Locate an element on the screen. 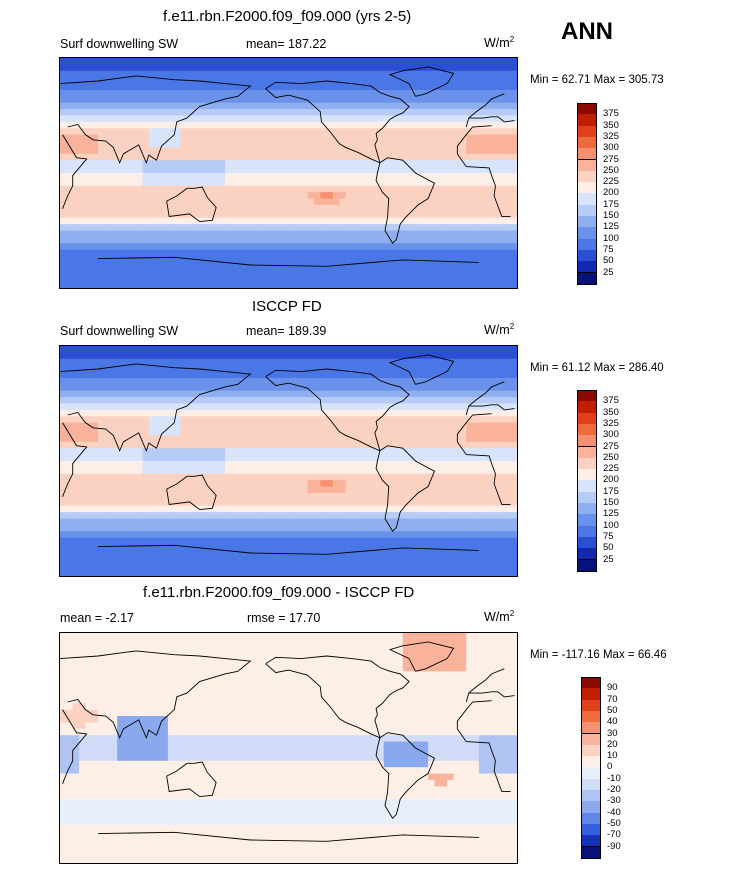  coastline is located at coordinates (483, 185).